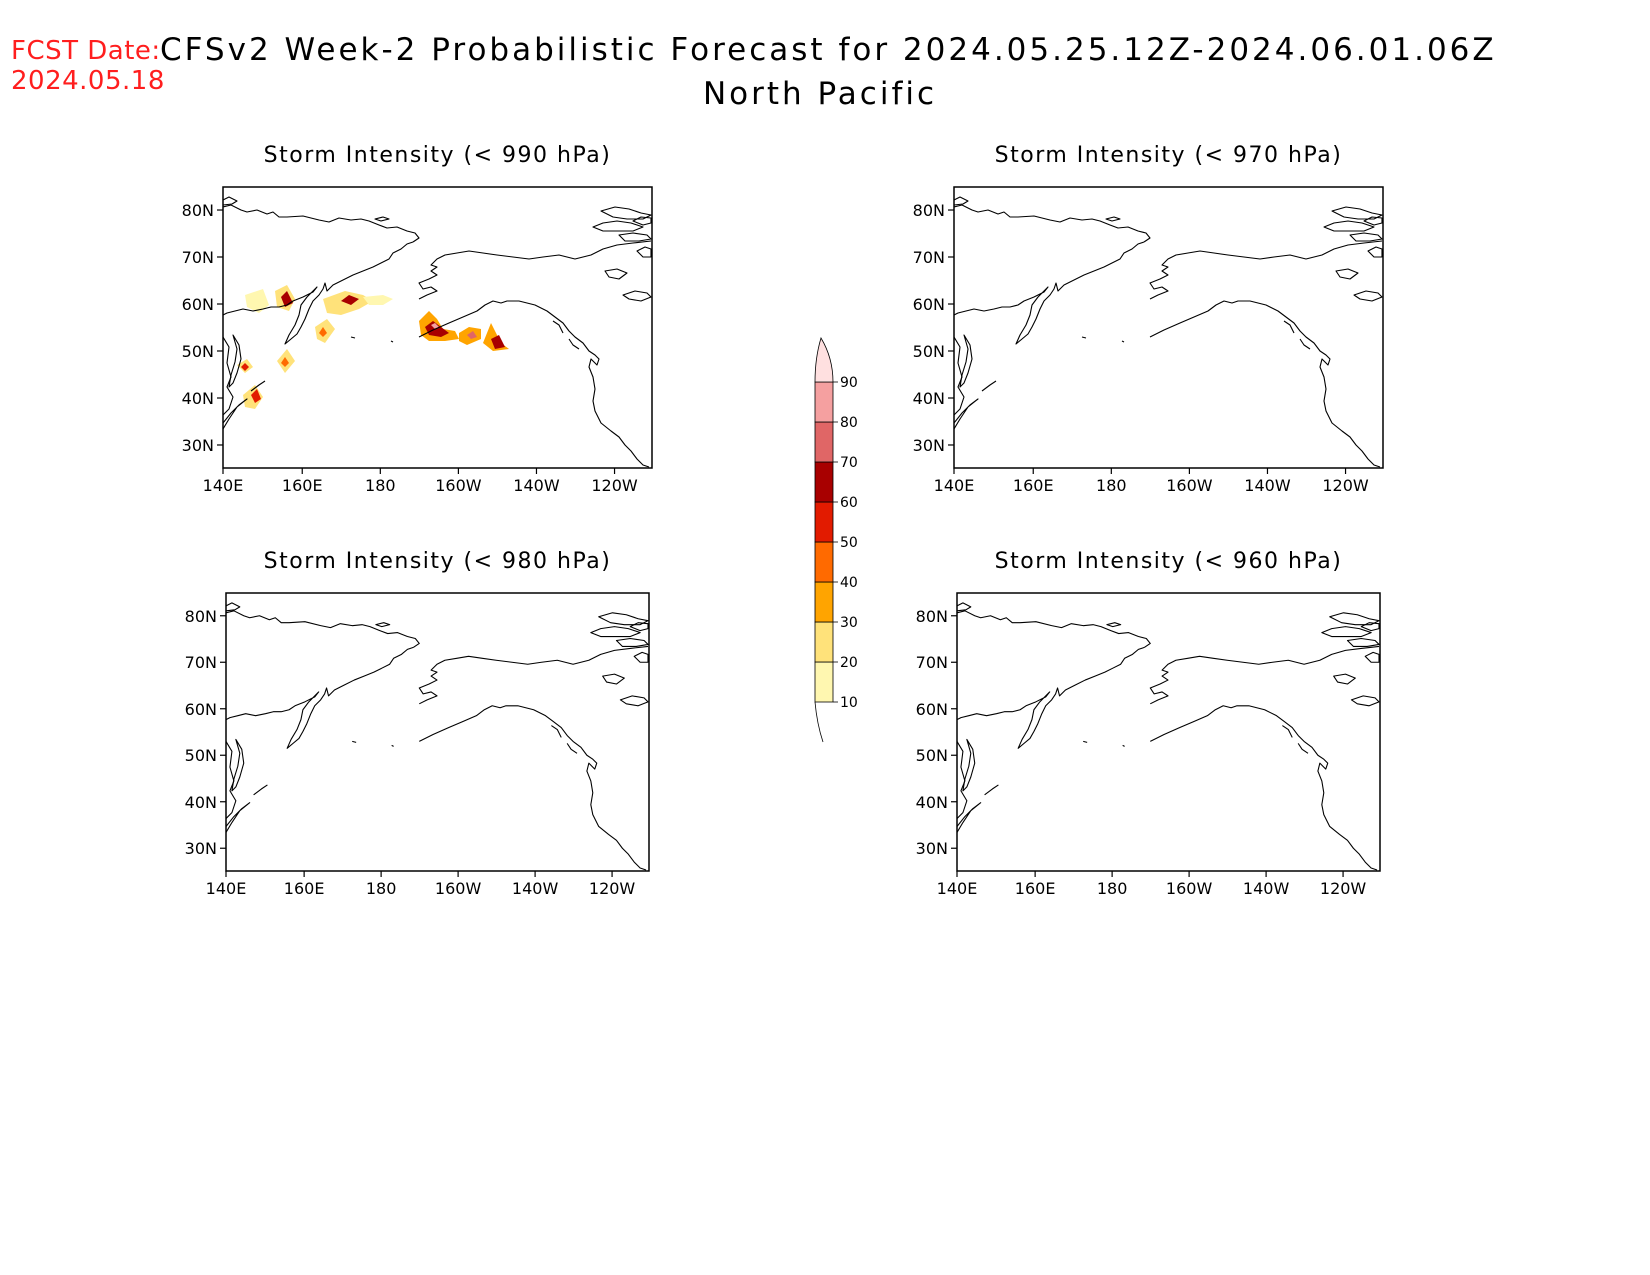 Image resolution: width=1650 pixels, height=1275 pixels. Describe the element at coordinates (438, 561) in the screenshot. I see `panel-title: Storm Intensity (< 980 hPa)` at that location.